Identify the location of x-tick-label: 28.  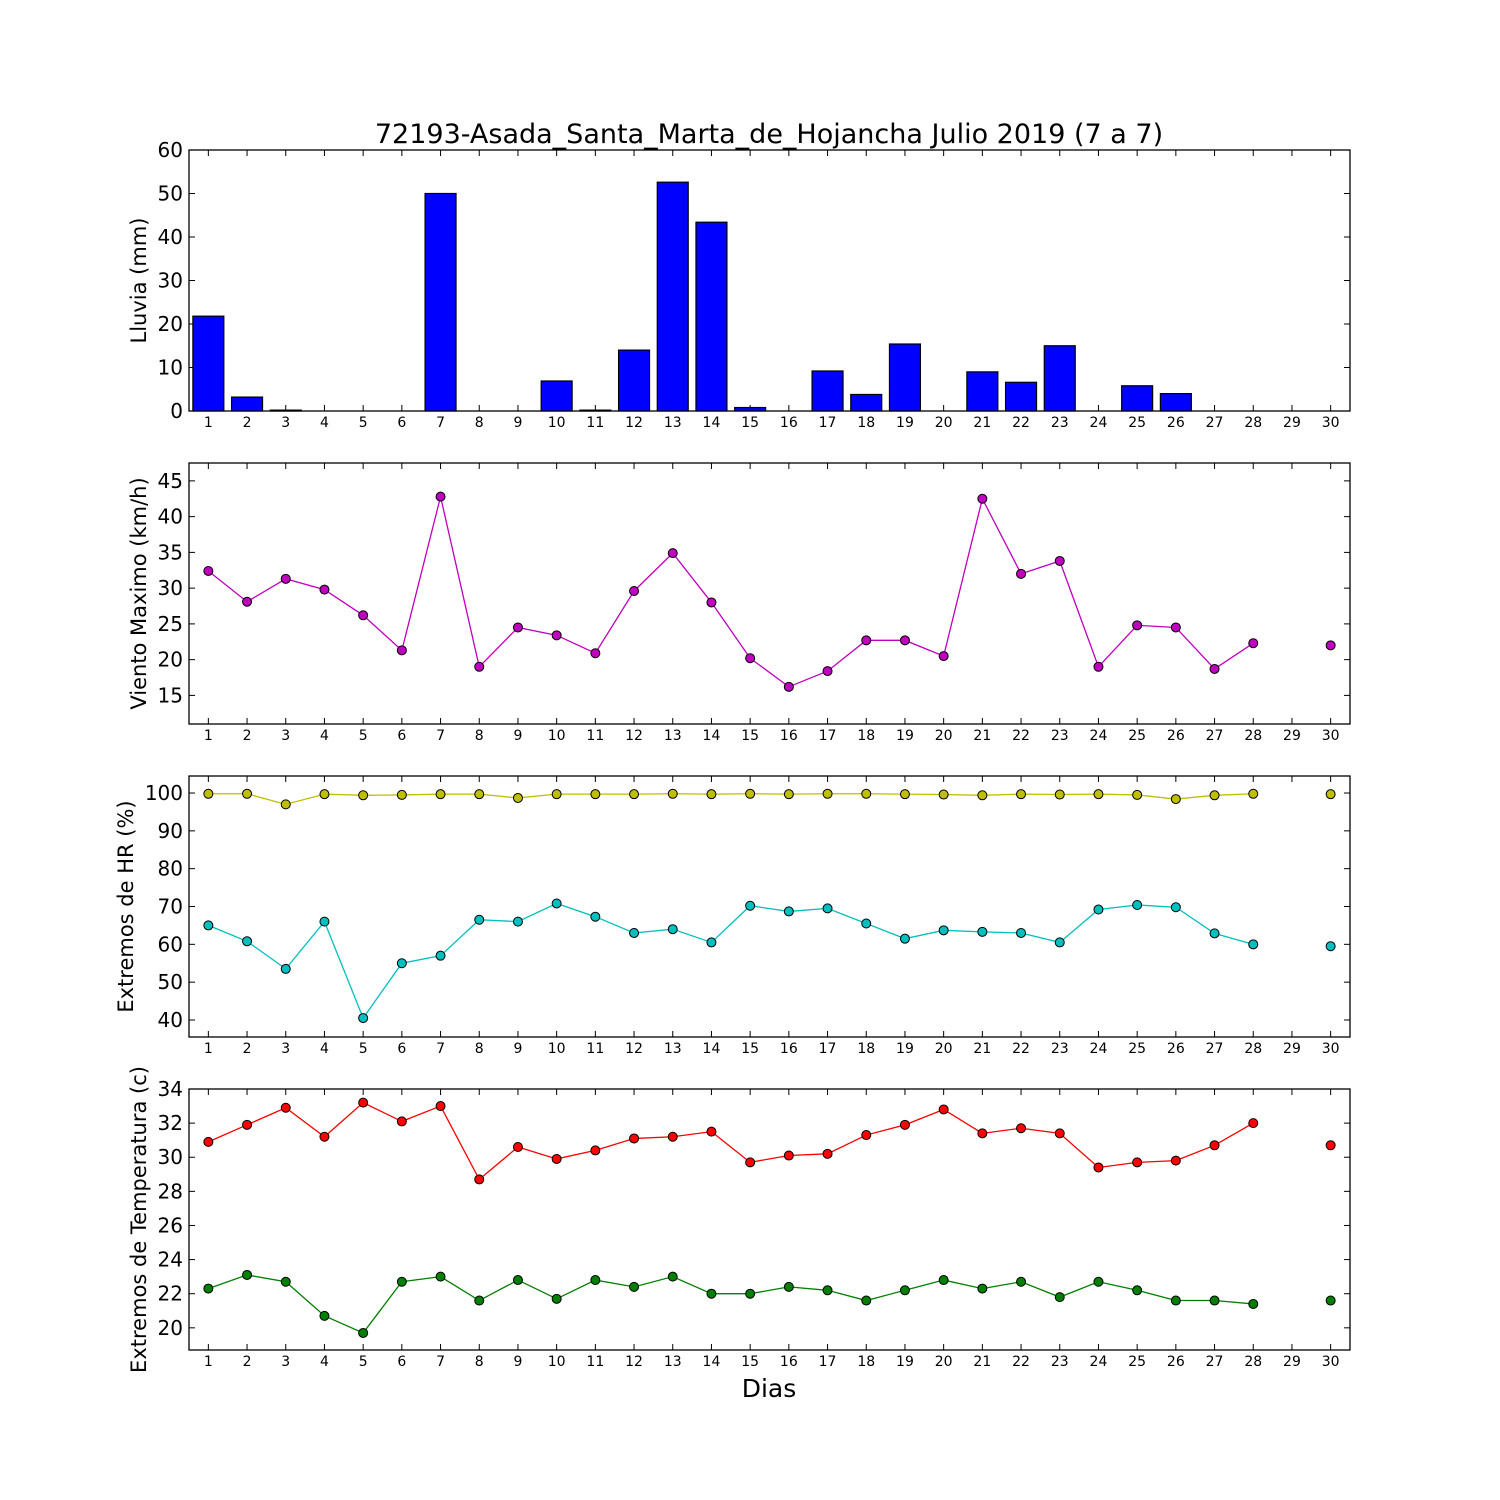
(1253, 423).